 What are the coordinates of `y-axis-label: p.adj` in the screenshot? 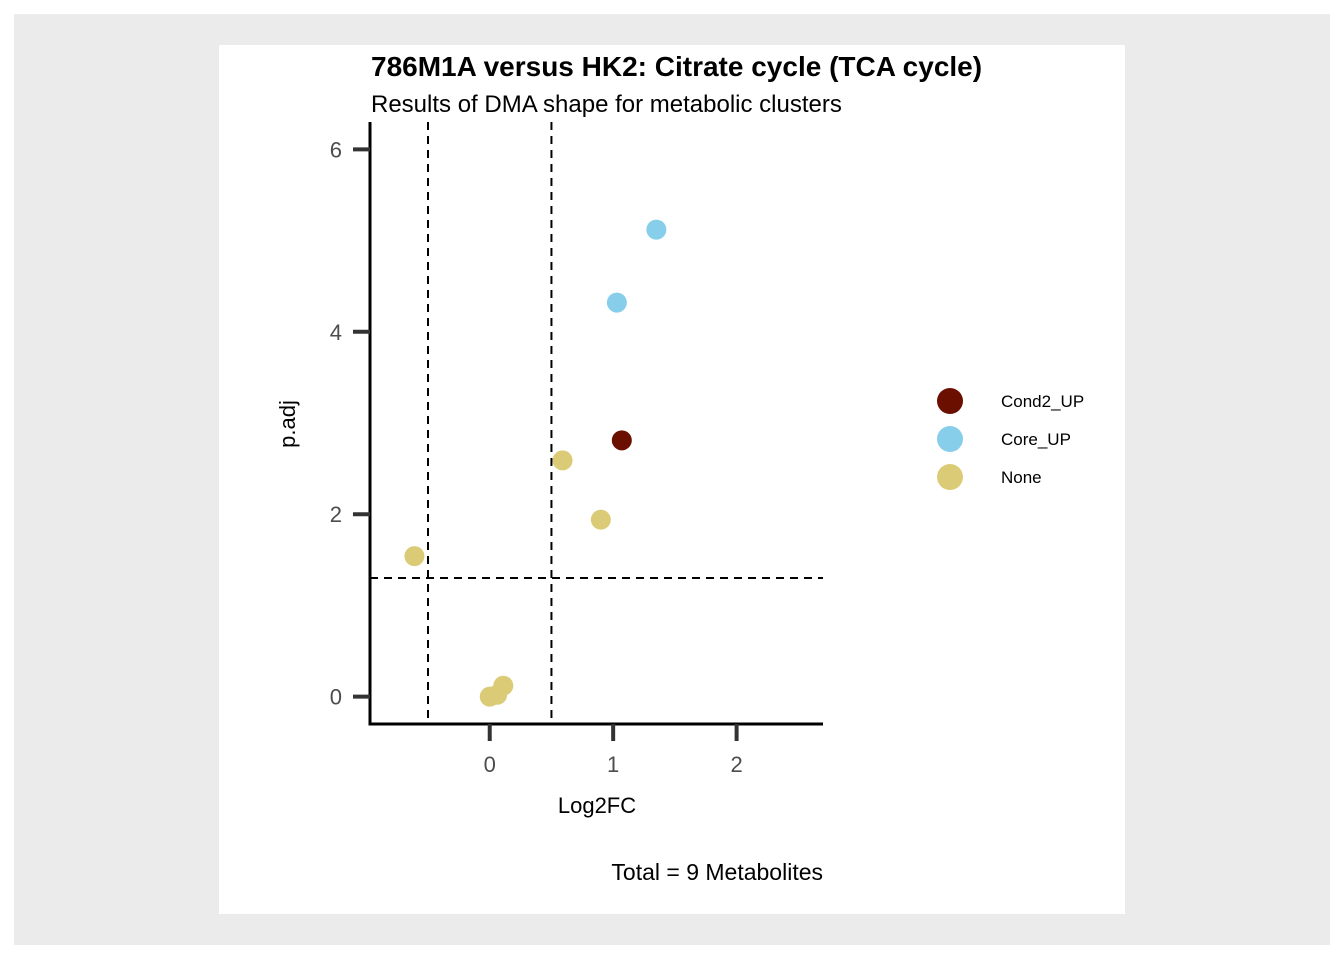 It's located at (287, 424).